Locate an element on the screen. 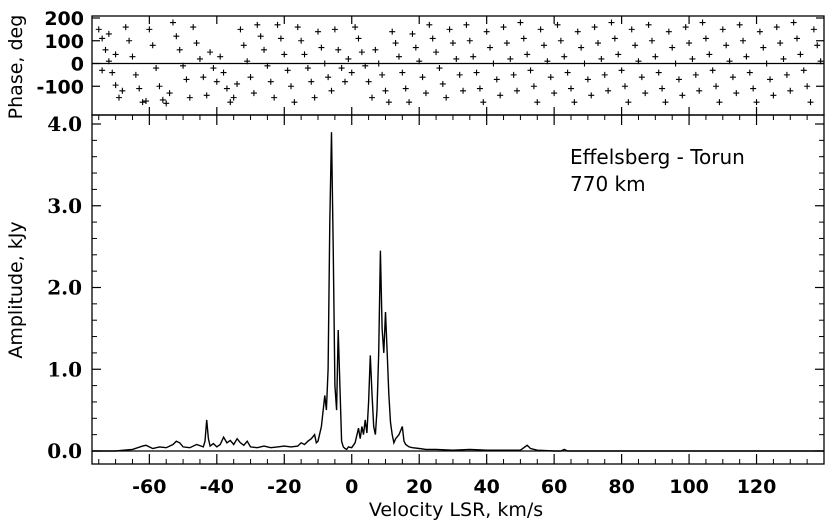  phase-y-tick-label: 100 is located at coordinates (64, 42).